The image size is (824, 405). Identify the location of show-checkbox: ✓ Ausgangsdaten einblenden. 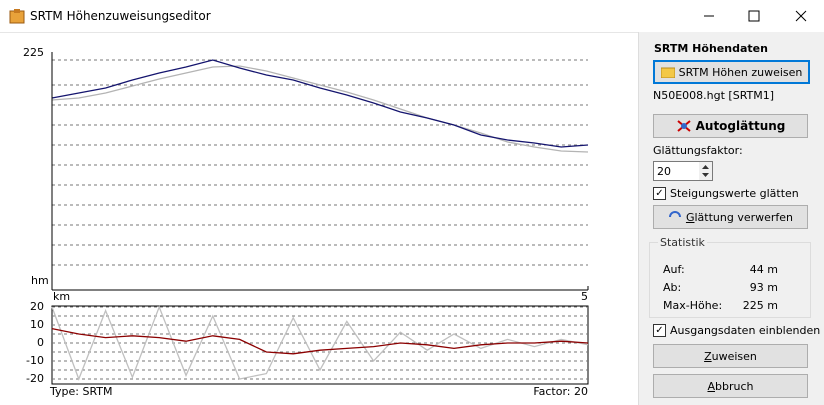
(736, 330).